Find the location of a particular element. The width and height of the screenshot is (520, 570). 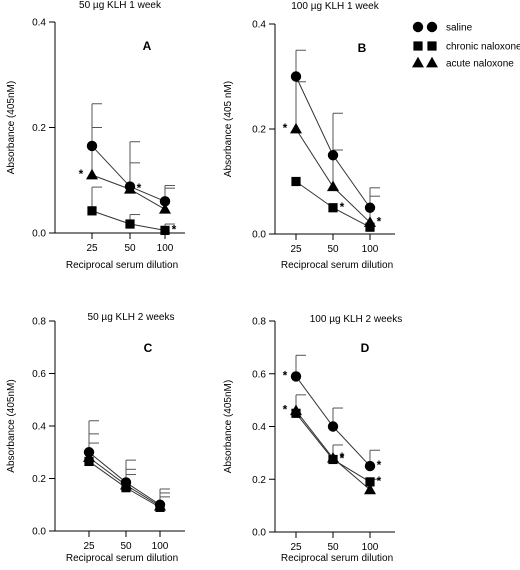

legend-label: acute naloxone is located at coordinates (480, 64).